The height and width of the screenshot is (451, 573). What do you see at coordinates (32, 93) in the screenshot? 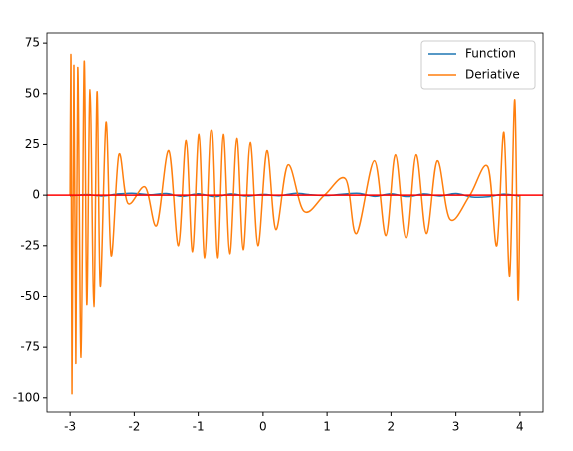
I see `y-tick-label: 50` at bounding box center [32, 93].